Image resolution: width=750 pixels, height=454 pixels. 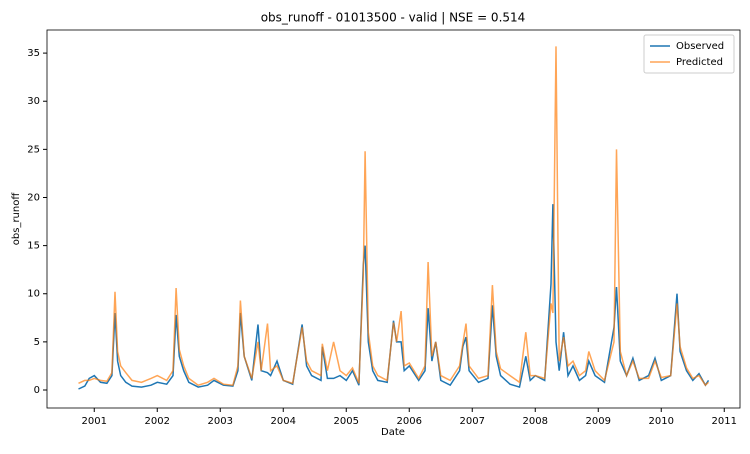 What do you see at coordinates (535, 421) in the screenshot?
I see `x-tick-label: 2008` at bounding box center [535, 421].